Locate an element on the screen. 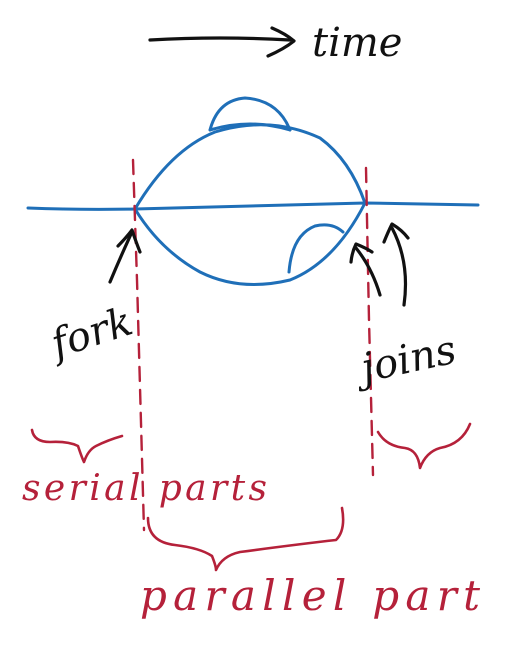 This screenshot has height=662, width=513. fork-boundary-dashed-line is located at coordinates (138, 345).